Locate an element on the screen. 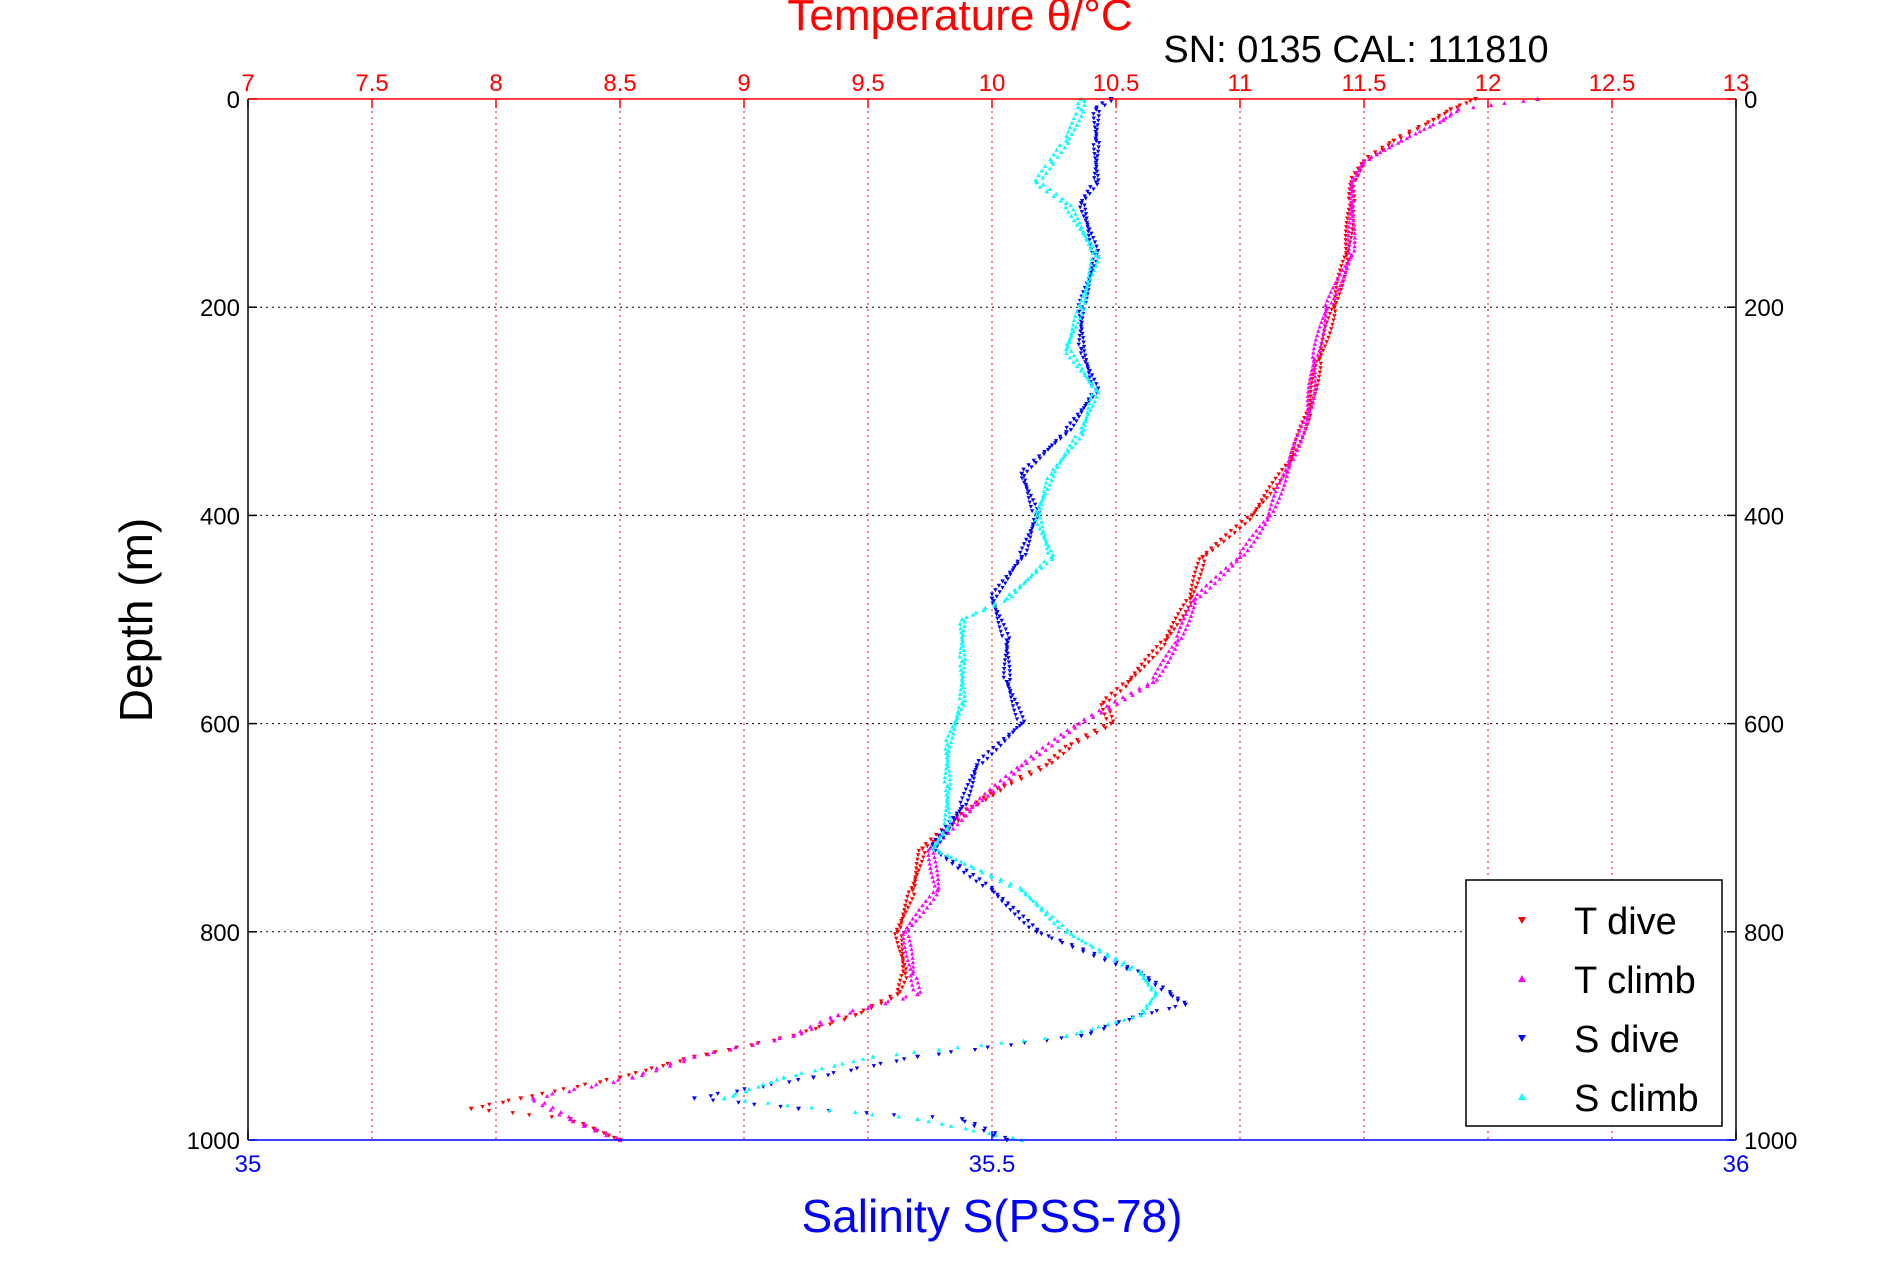 The image size is (1891, 1262). temperature-tick-label: 7.5 is located at coordinates (371, 83).